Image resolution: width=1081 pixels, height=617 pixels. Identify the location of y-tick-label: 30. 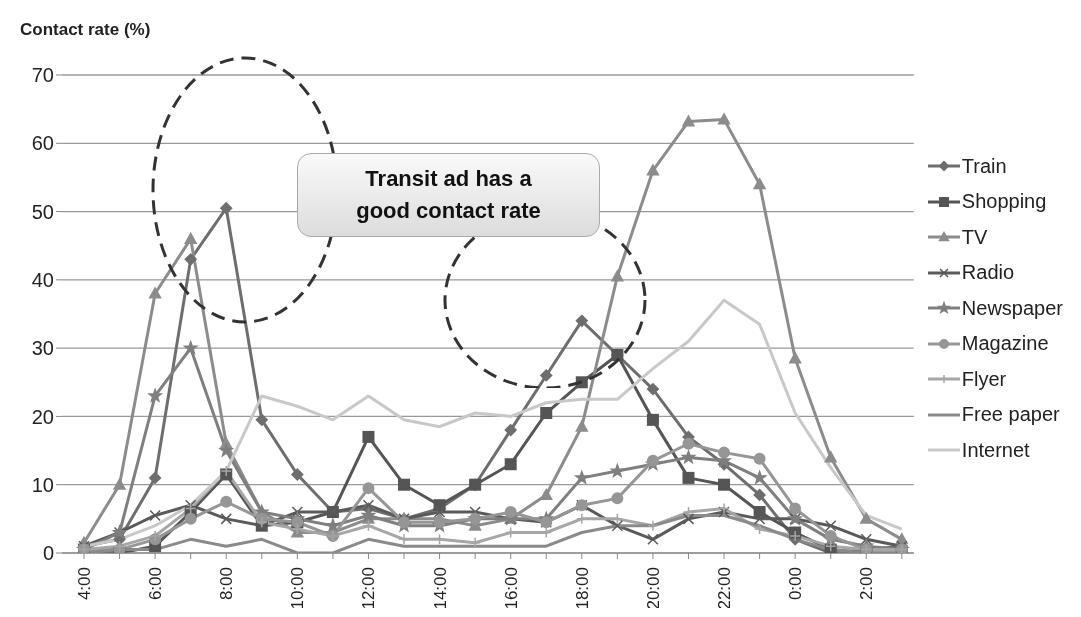
(42, 348).